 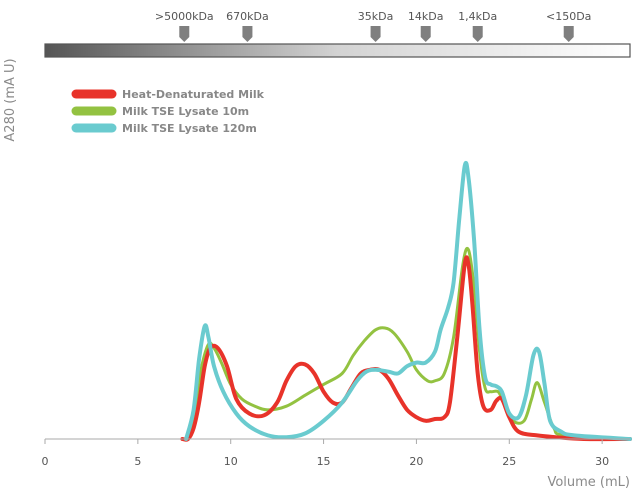 What do you see at coordinates (189, 128) in the screenshot?
I see `legend-label: Milk TSE Lysate 120m` at bounding box center [189, 128].